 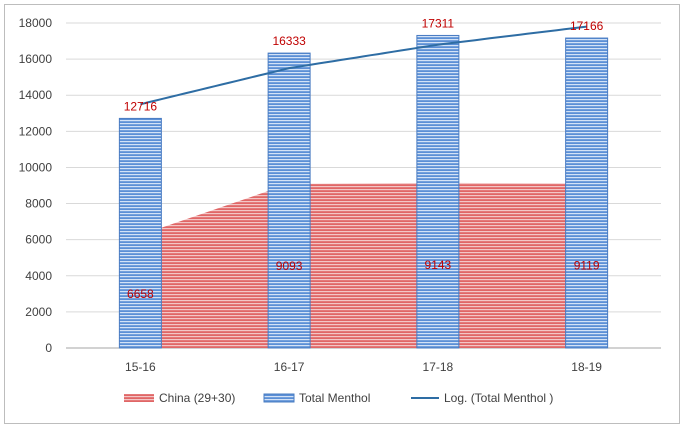 I want to click on legend-label: Log. (Total Menthol ), so click(x=498, y=398).